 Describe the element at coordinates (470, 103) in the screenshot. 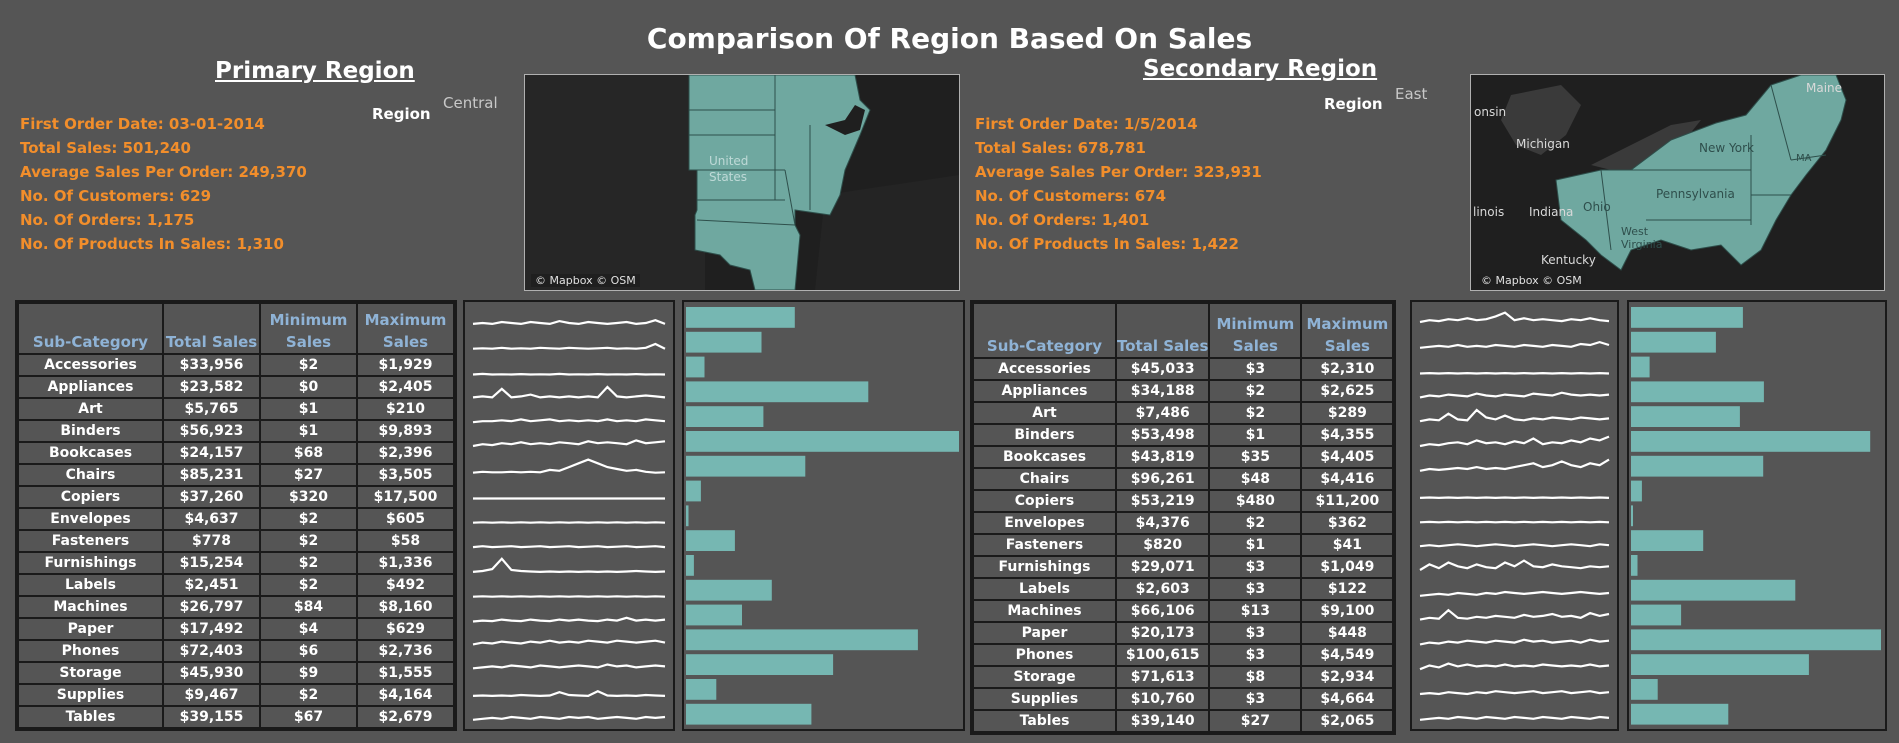

I see `primary-region-value: Central` at that location.